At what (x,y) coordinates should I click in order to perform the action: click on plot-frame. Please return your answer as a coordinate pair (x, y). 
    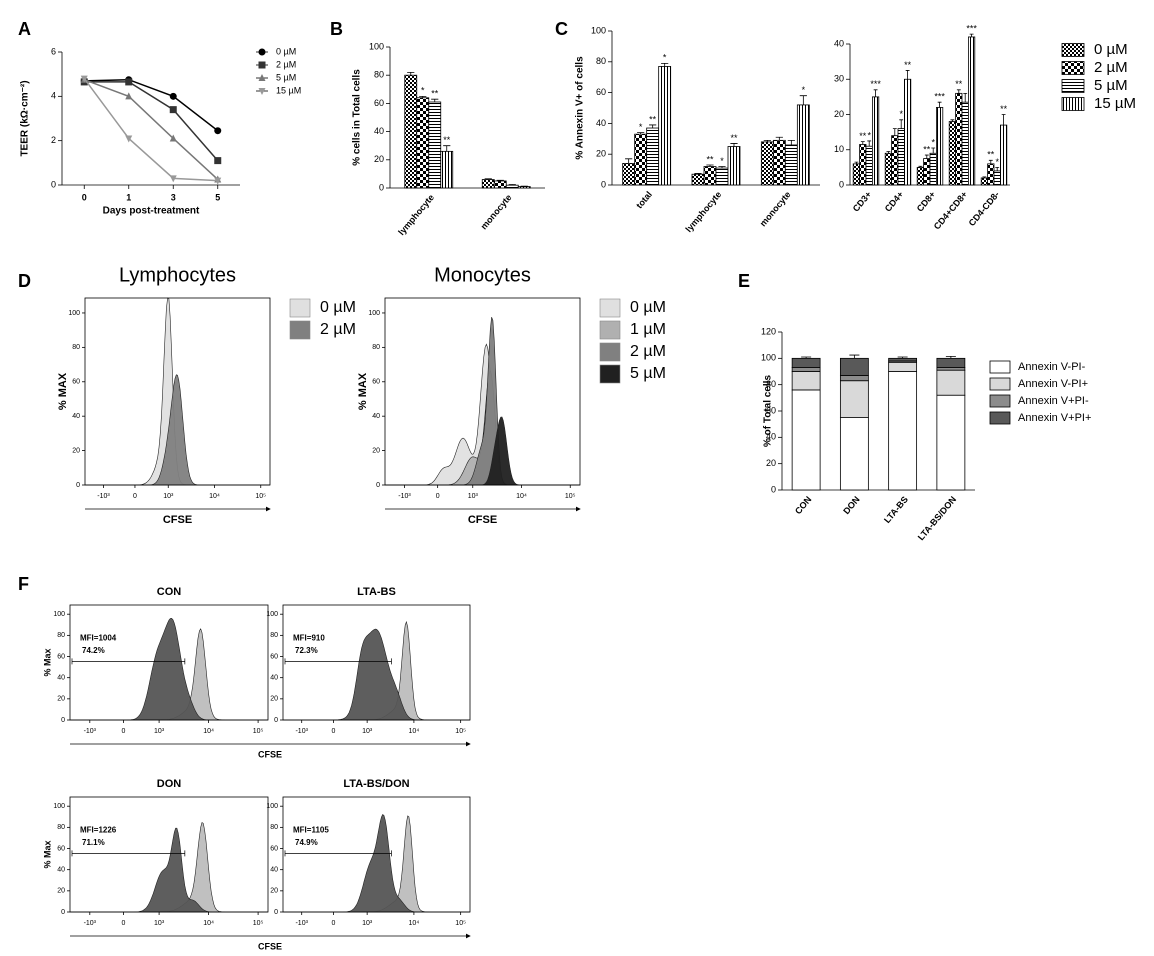
    Looking at the image, I should click on (169, 854).